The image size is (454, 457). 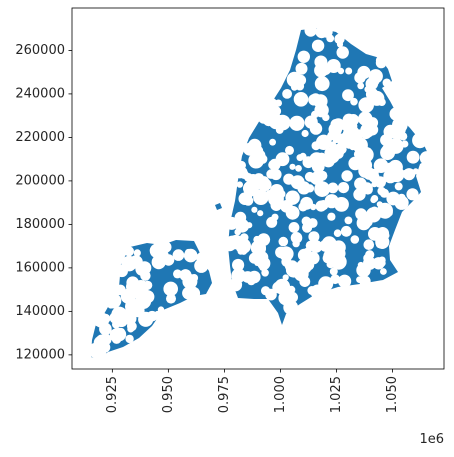 What do you see at coordinates (40, 50) in the screenshot?
I see `y-tick-label: 260000` at bounding box center [40, 50].